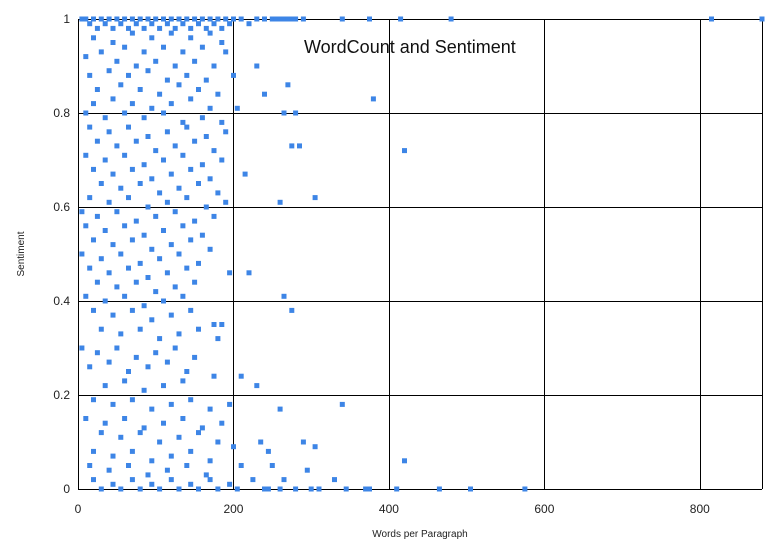 The image size is (774, 556). I want to click on y-tick-label: 0.2, so click(61, 395).